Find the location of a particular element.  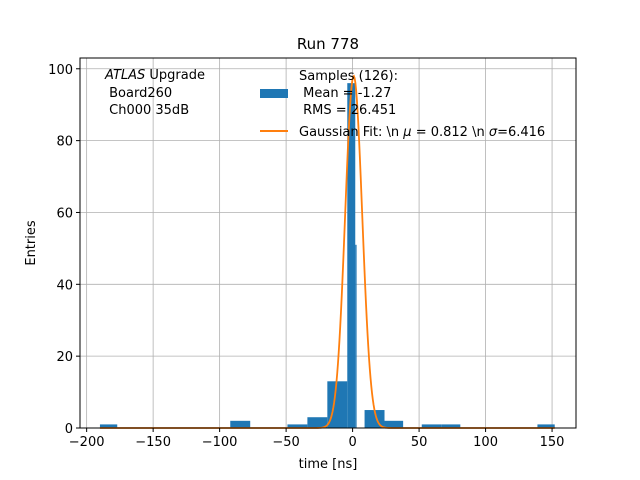

y-axis-ticks: 0 20 40 60 80 100 is located at coordinates (64, 250).